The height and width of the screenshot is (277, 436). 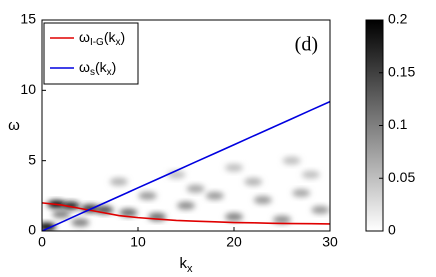 I want to click on y-tick-label: 0, so click(x=32, y=230).